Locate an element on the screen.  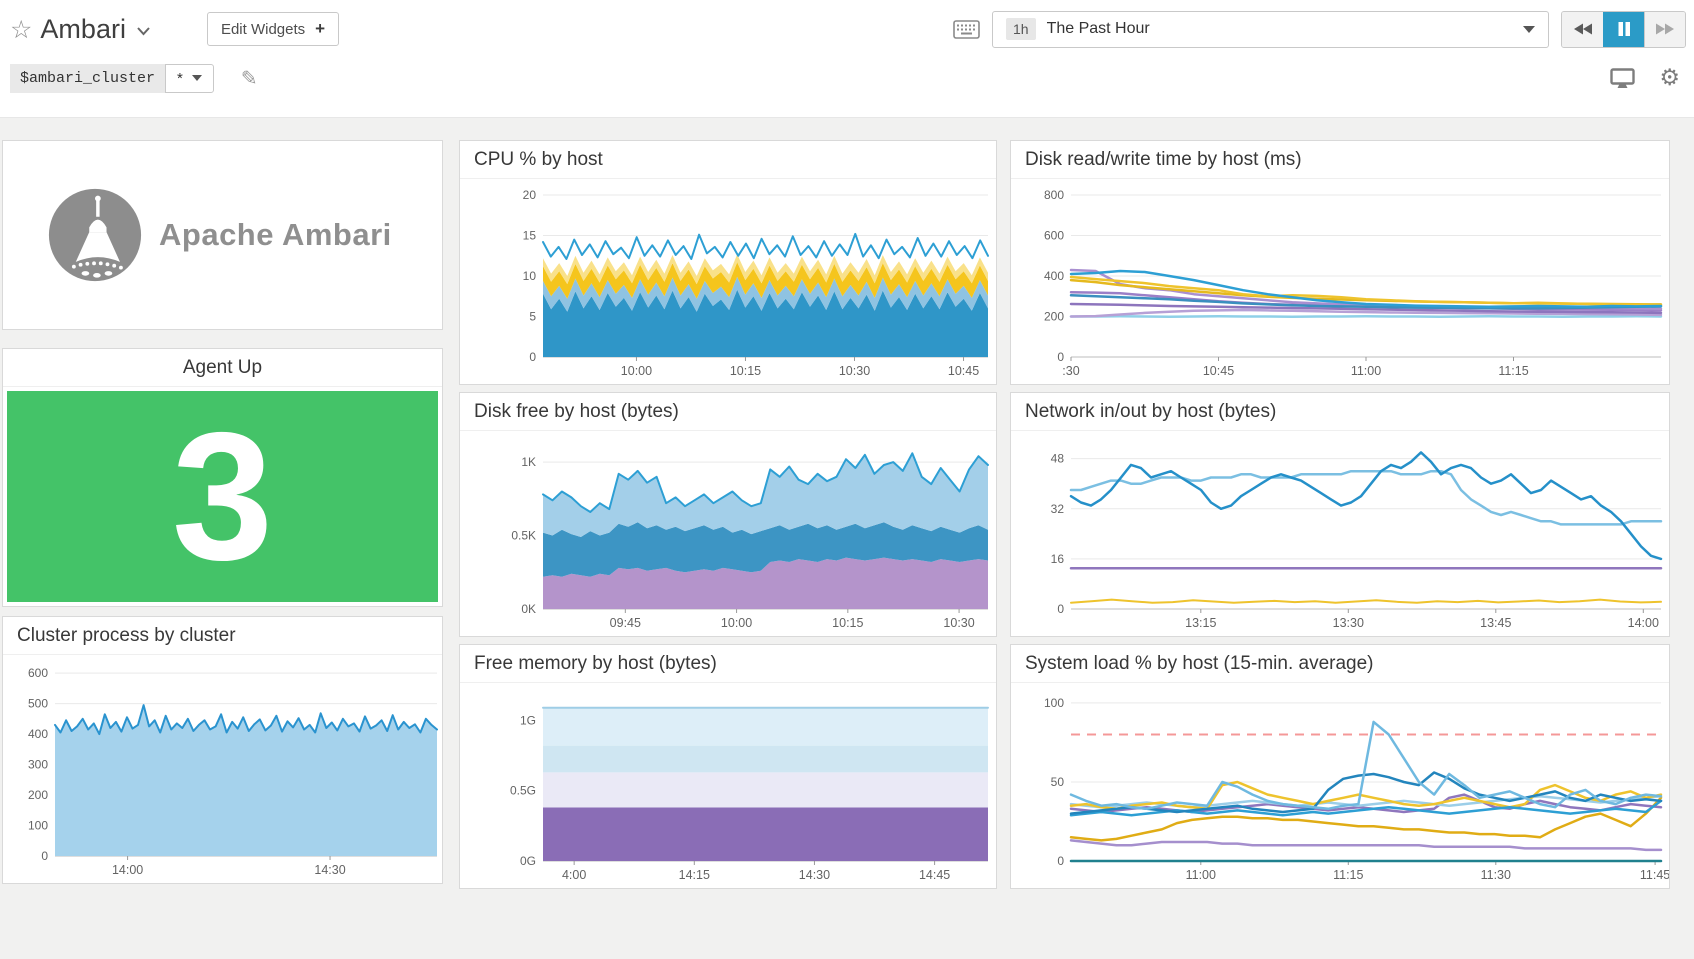
pause-icon is located at coordinates (1624, 29).